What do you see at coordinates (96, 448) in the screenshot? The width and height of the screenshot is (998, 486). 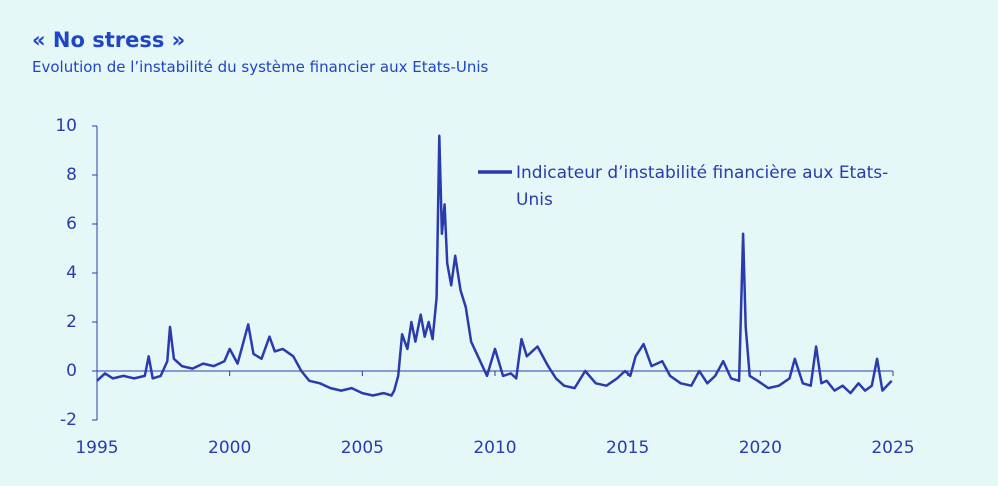 I see `x-tick-label: 1995` at bounding box center [96, 448].